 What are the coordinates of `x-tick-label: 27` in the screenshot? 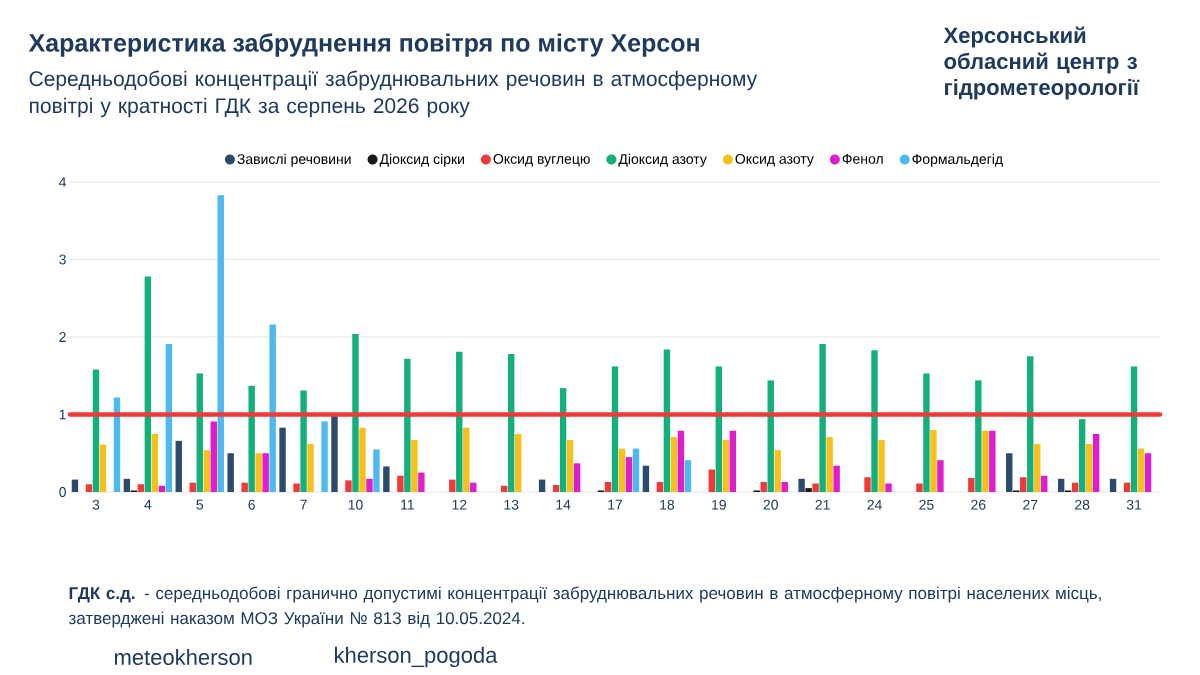 It's located at (1030, 504).